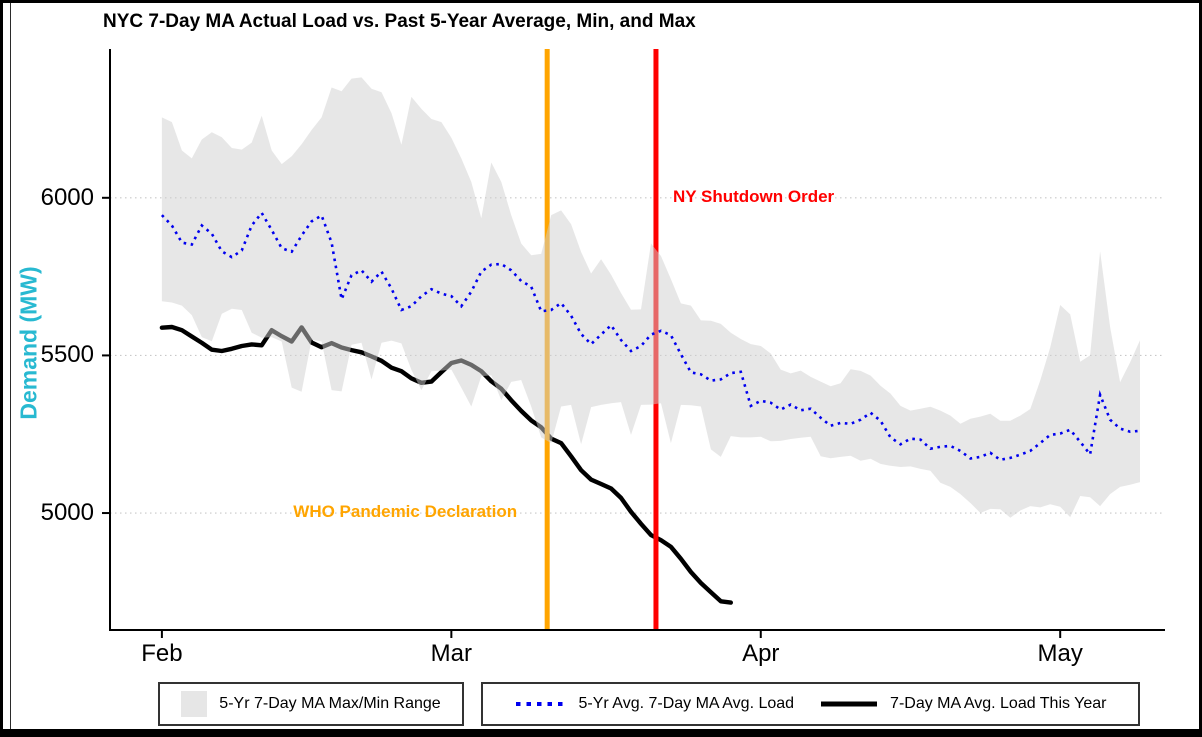 The width and height of the screenshot is (1202, 737). I want to click on window-frame-line, so click(10, 366).